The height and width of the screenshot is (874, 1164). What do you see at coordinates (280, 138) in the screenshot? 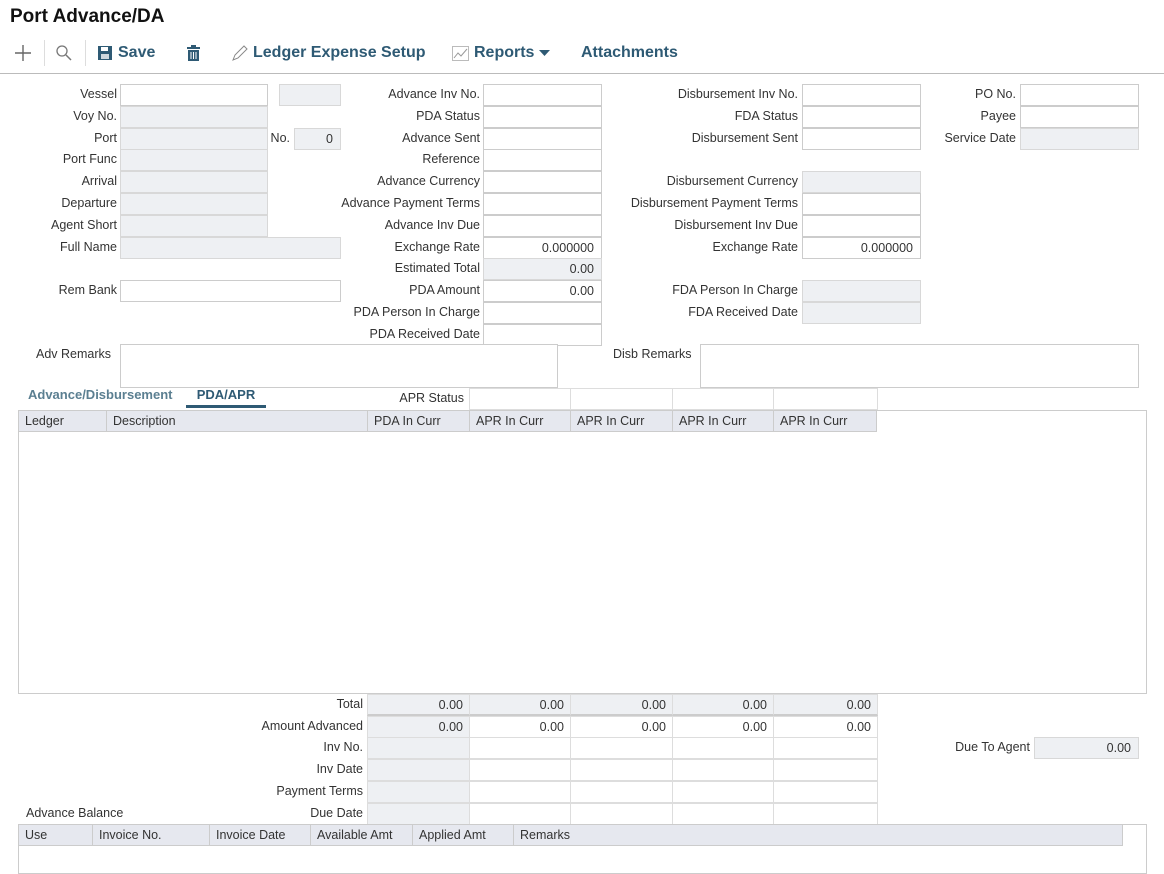
I see `port-no-label: No.` at bounding box center [280, 138].